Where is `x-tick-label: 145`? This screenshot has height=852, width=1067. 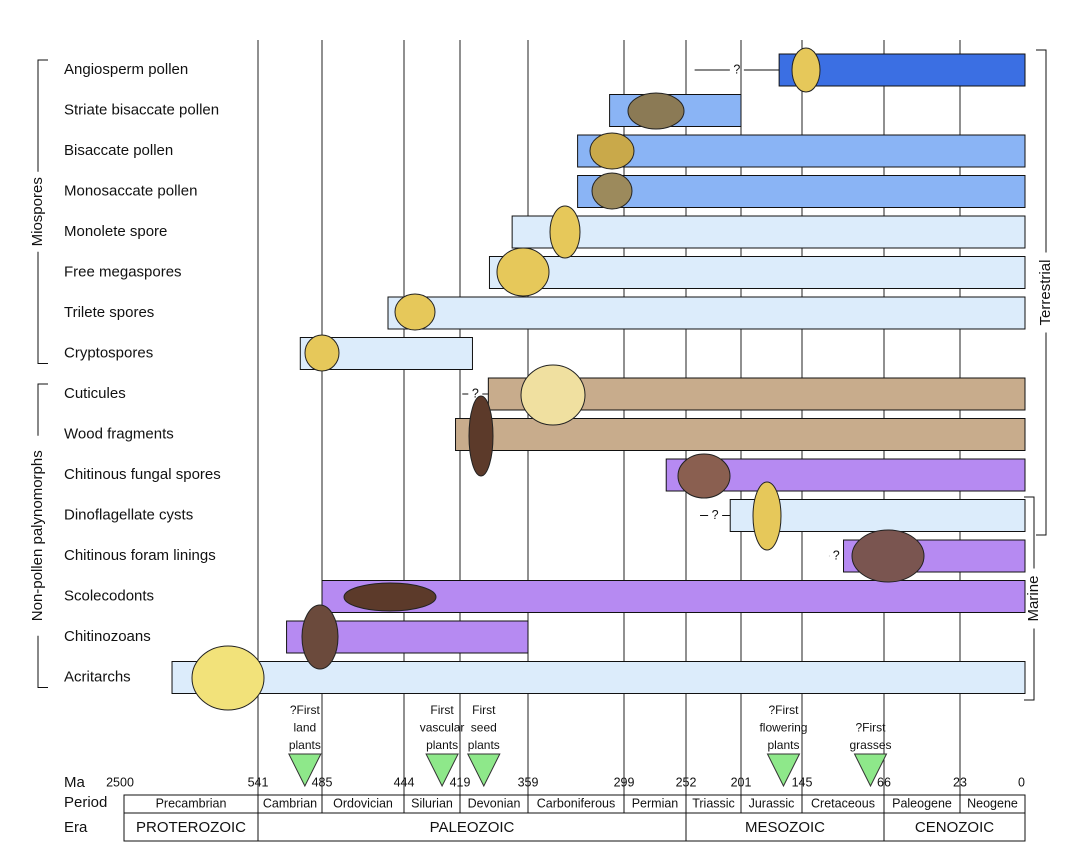 x-tick-label: 145 is located at coordinates (802, 782).